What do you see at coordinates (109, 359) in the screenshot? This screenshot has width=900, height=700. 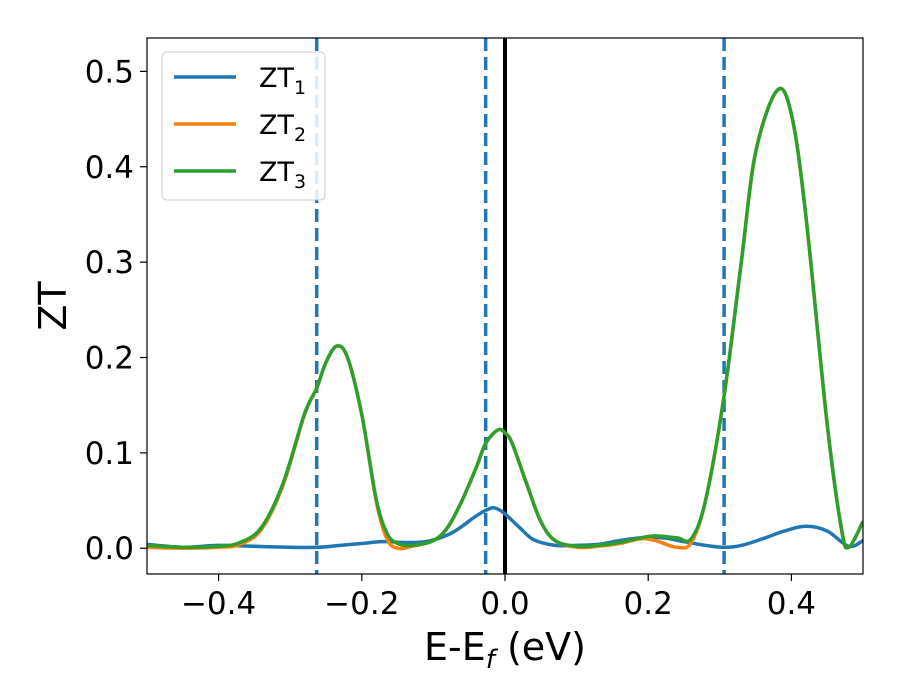 I see `y-tick-label: 0.2` at bounding box center [109, 359].